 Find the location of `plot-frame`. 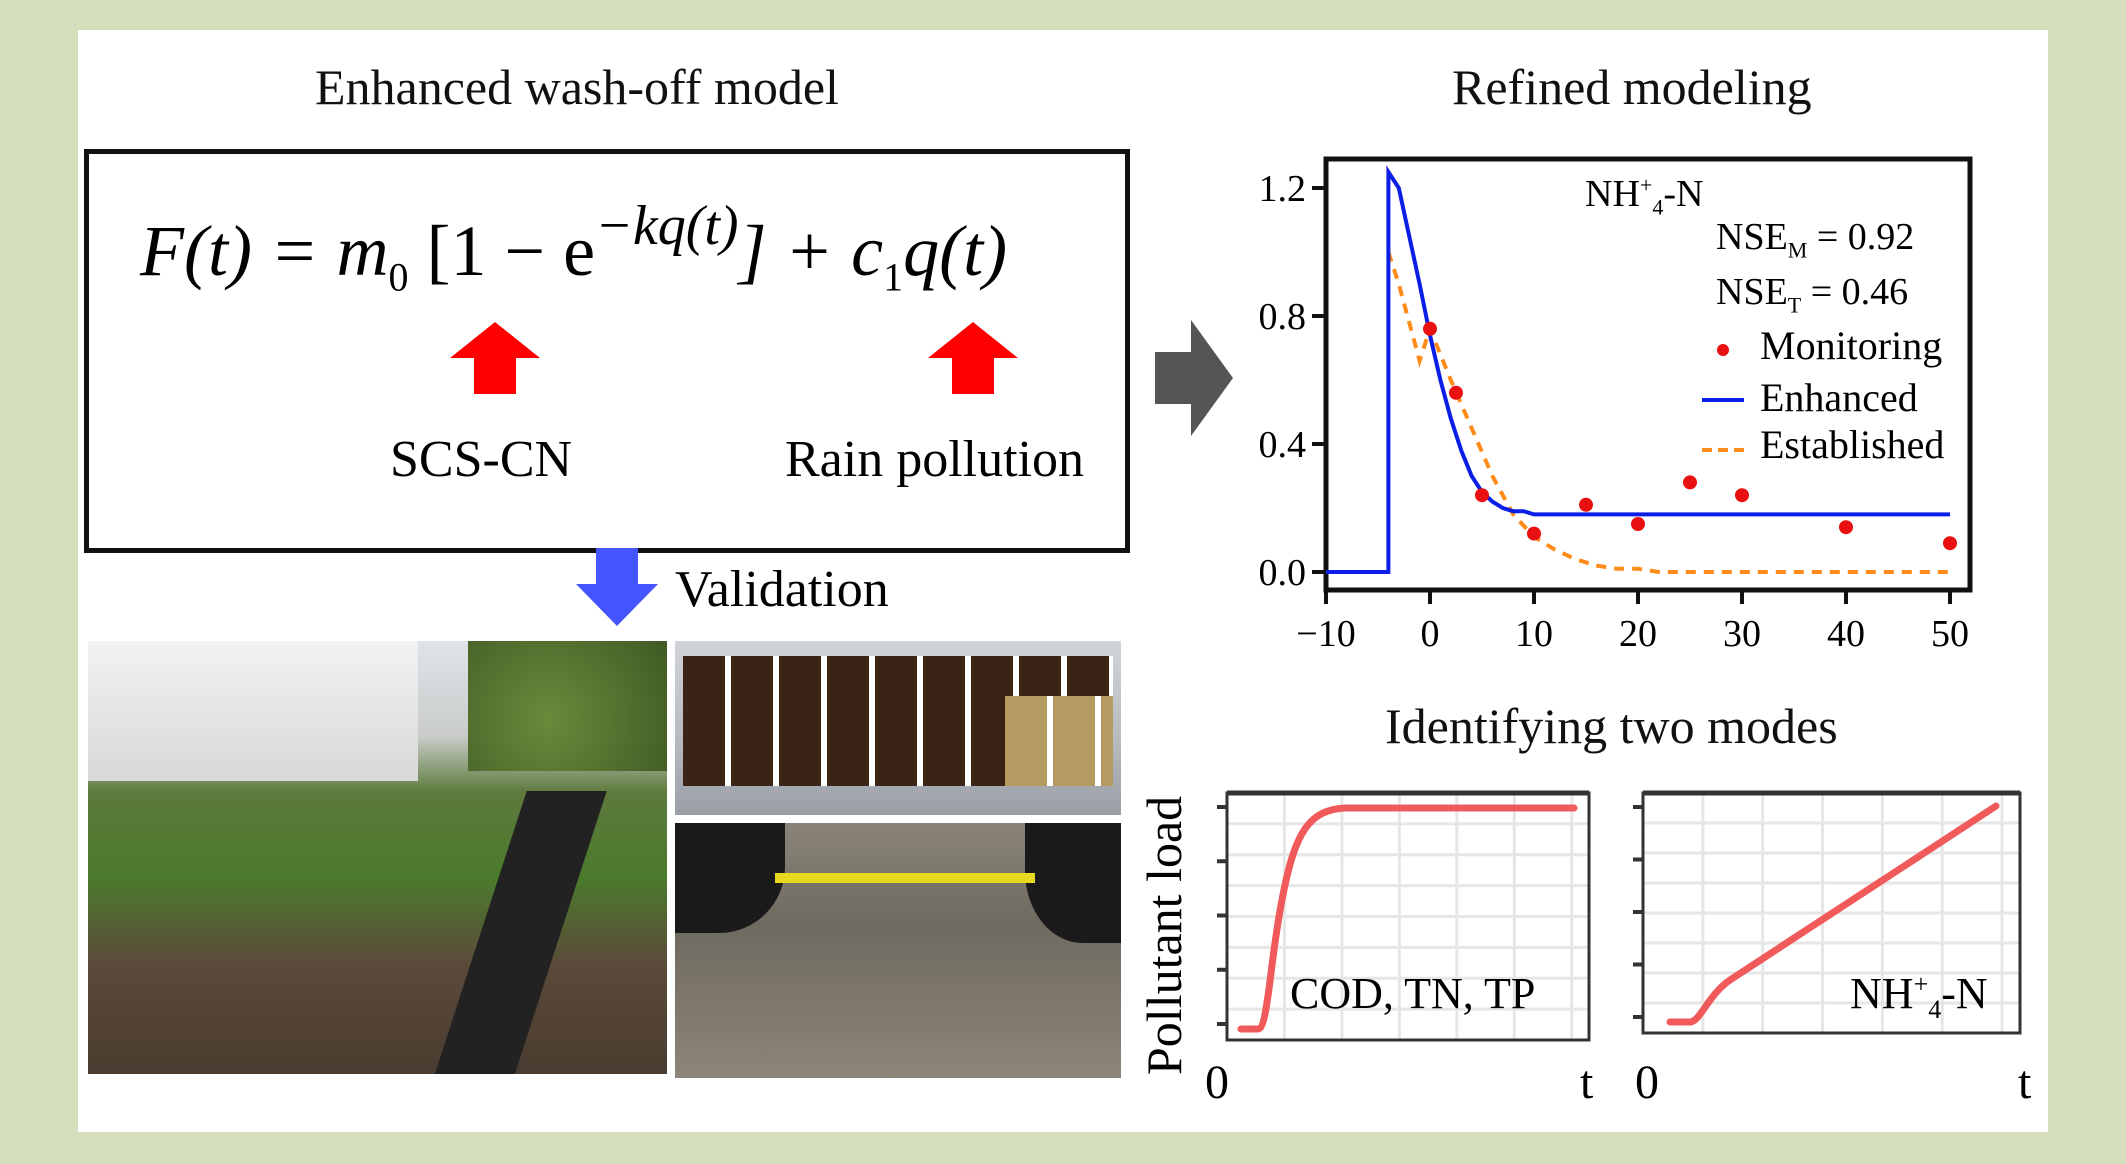

plot-frame is located at coordinates (1648, 374).